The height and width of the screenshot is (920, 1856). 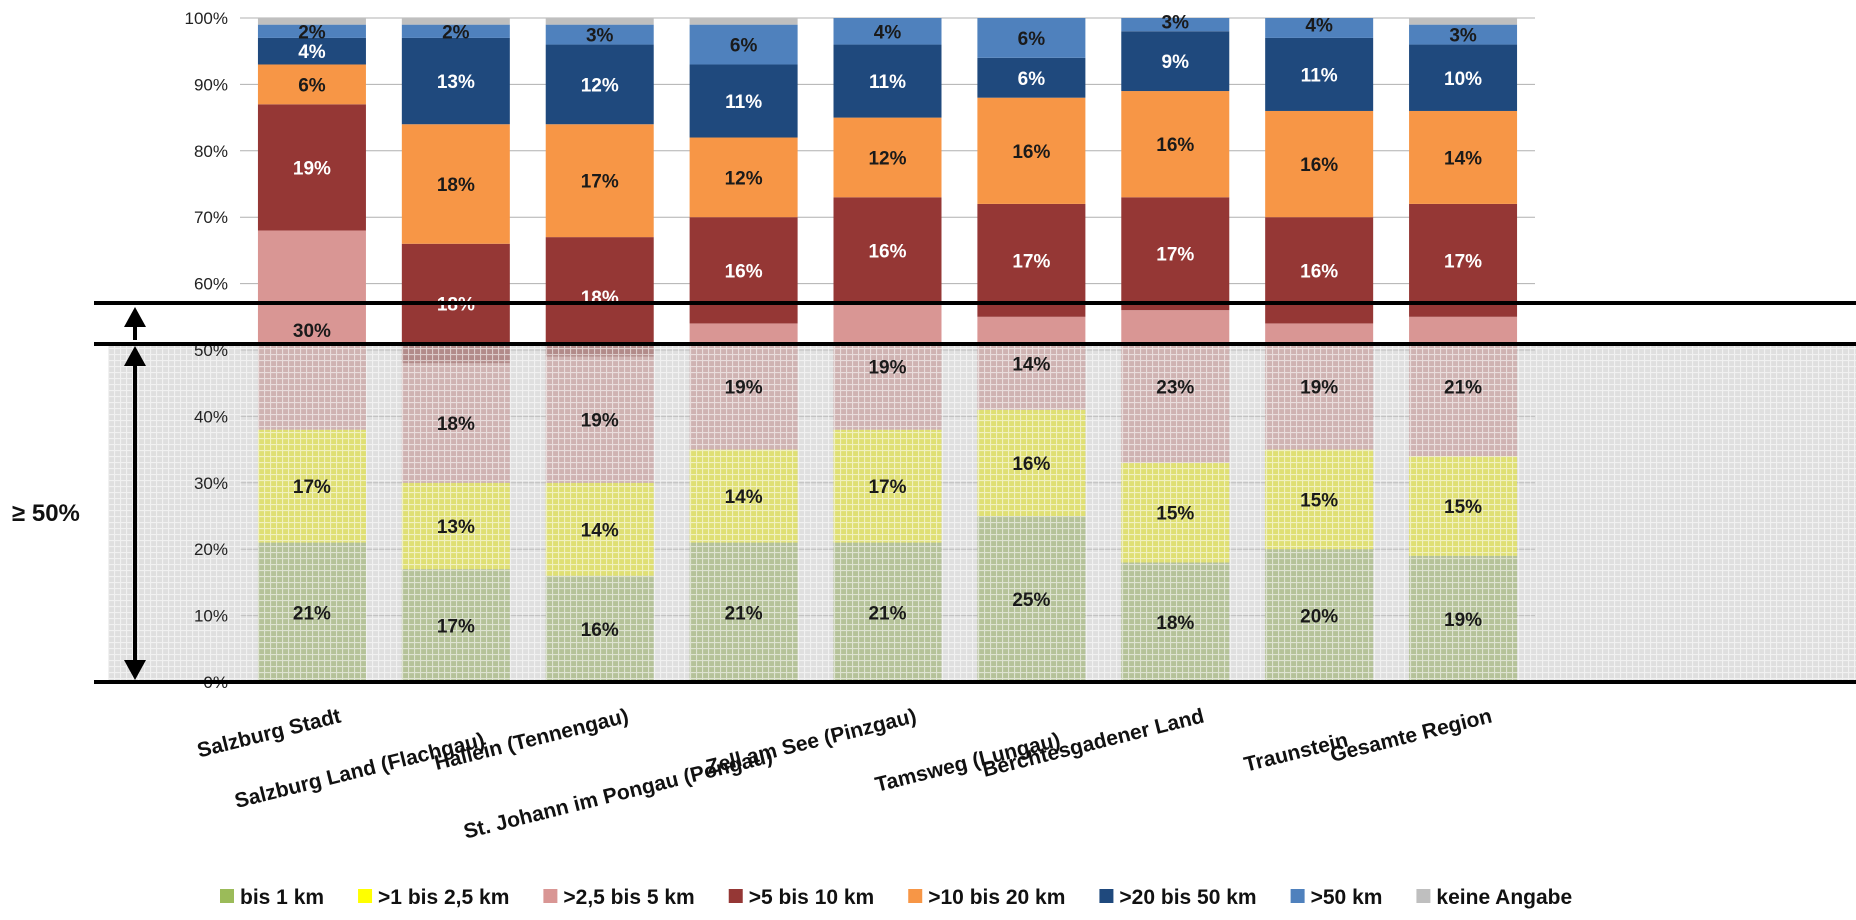 I want to click on y-tick-label: 90%, so click(x=211, y=84).